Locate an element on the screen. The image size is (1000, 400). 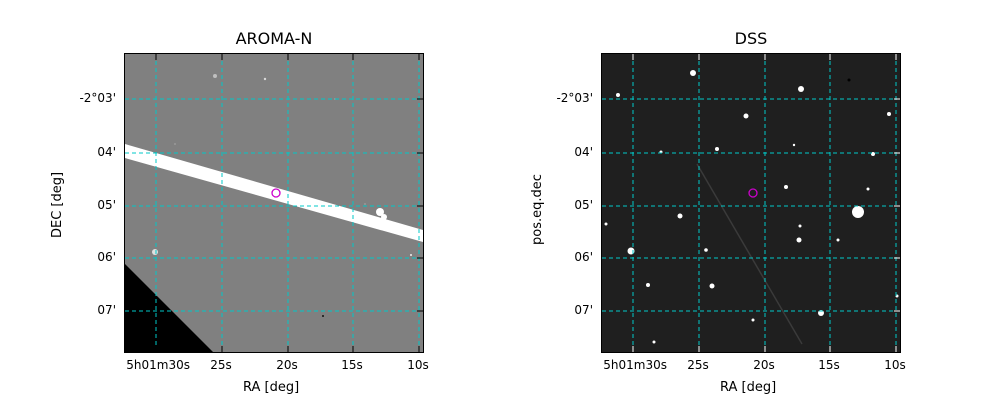
right-y-axis-label: pos.eq.dec is located at coordinates (537, 209).